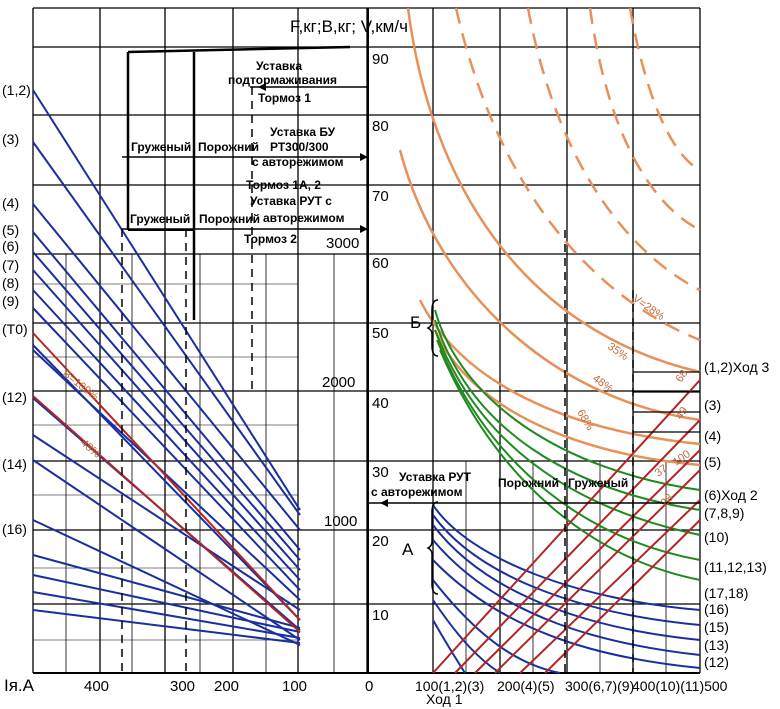 The width and height of the screenshot is (780, 709). Describe the element at coordinates (299, 147) in the screenshot. I see `brake-rt: РТ300/300` at that location.